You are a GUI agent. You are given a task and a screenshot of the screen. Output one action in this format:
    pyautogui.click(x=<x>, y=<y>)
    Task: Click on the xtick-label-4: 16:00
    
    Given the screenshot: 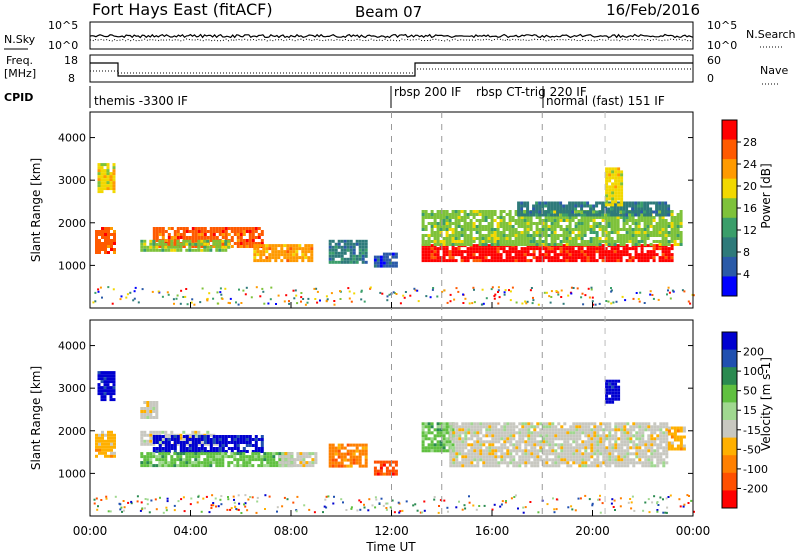 What is the action you would take?
    pyautogui.click(x=492, y=531)
    